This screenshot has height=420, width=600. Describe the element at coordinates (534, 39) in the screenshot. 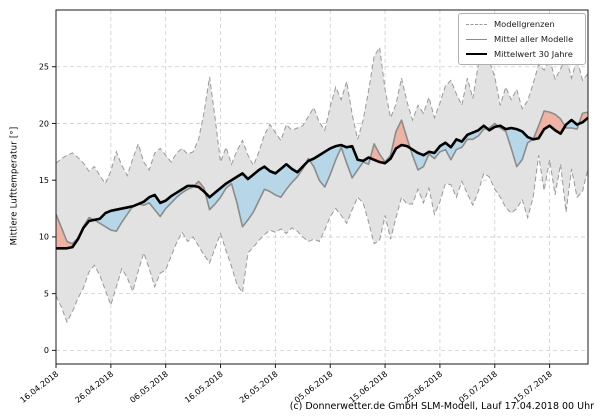

I see `legend-label: Mittel aller Modelle` at that location.